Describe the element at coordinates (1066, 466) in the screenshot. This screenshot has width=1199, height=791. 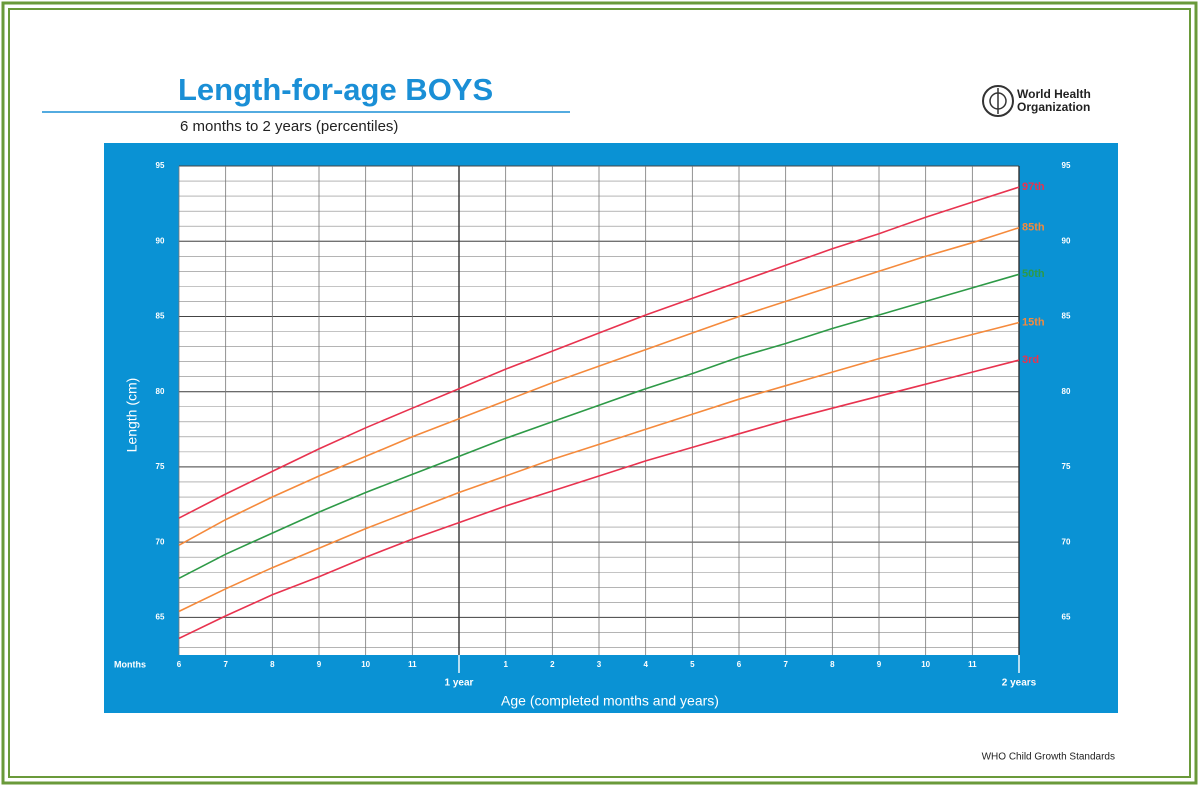
I see `y-tick-label-right: 75` at that location.